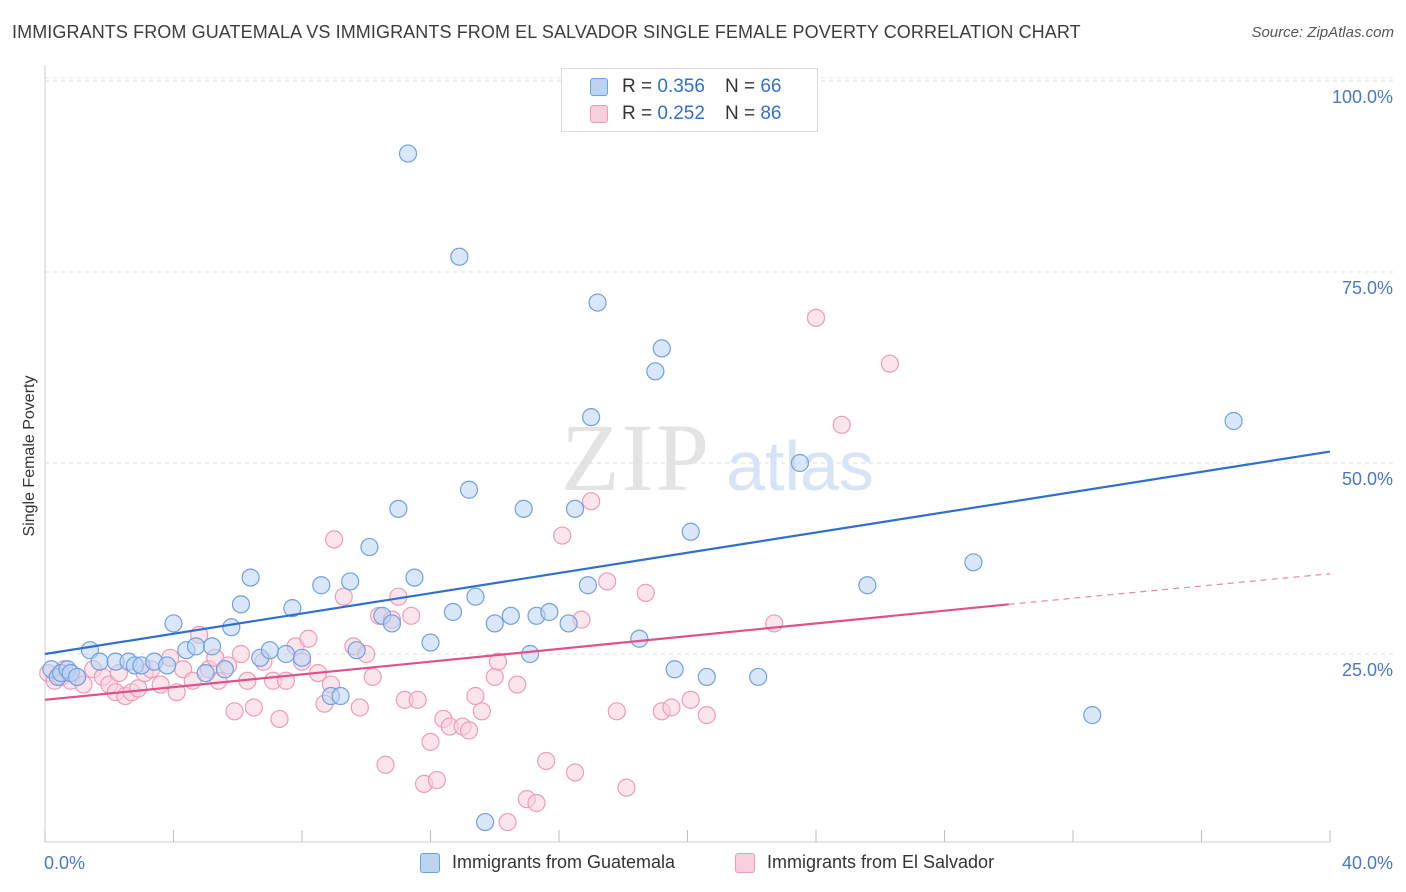 The height and width of the screenshot is (892, 1406). I want to click on x-tick-label-max: 40.0%, so click(1367, 863).